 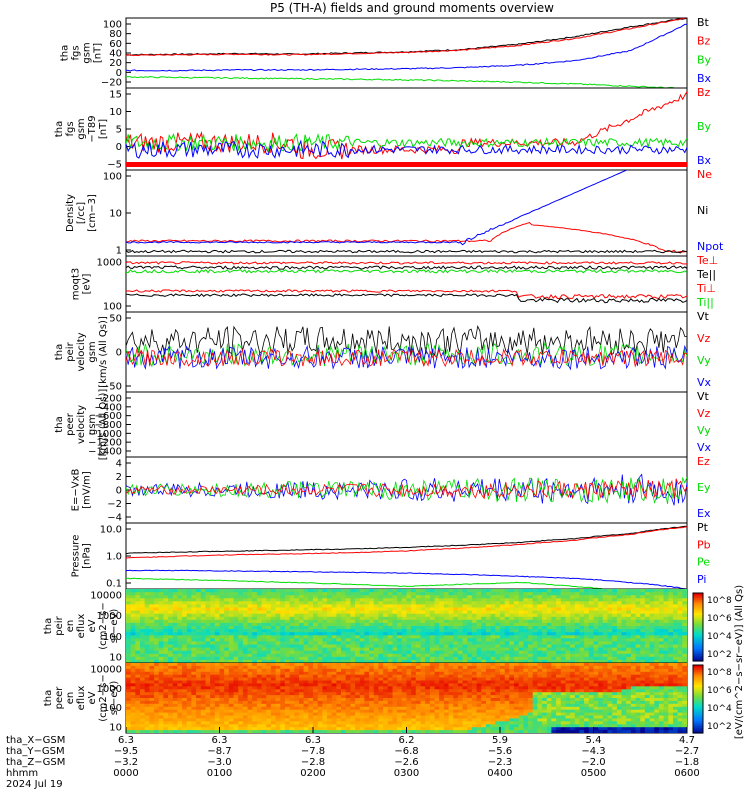 What do you see at coordinates (119, 477) in the screenshot?
I see `y-tick-label: 2` at bounding box center [119, 477].